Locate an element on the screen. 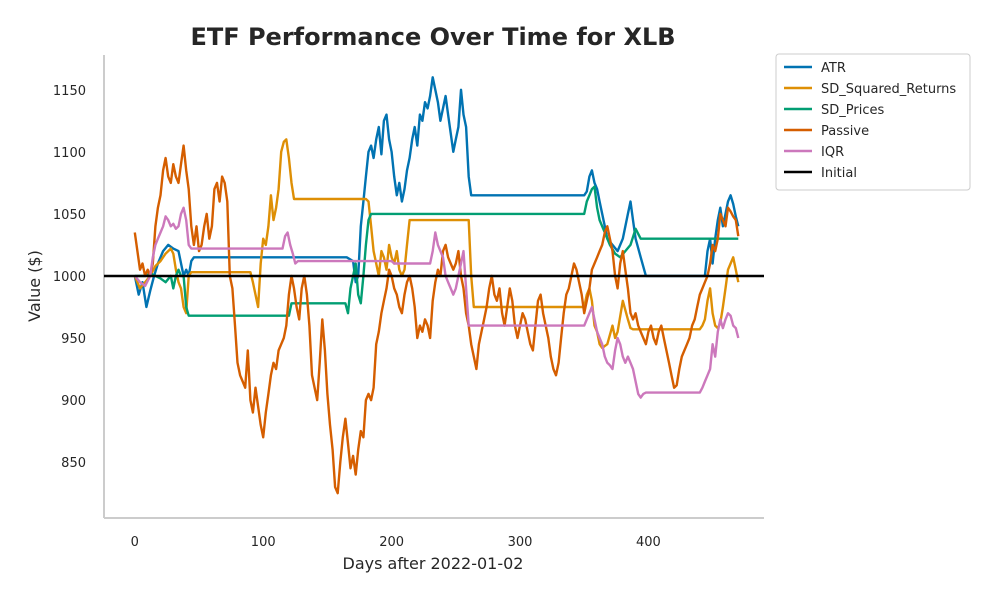 Image resolution: width=1000 pixels, height=600 pixels. x-tick-label: 200 is located at coordinates (391, 542).